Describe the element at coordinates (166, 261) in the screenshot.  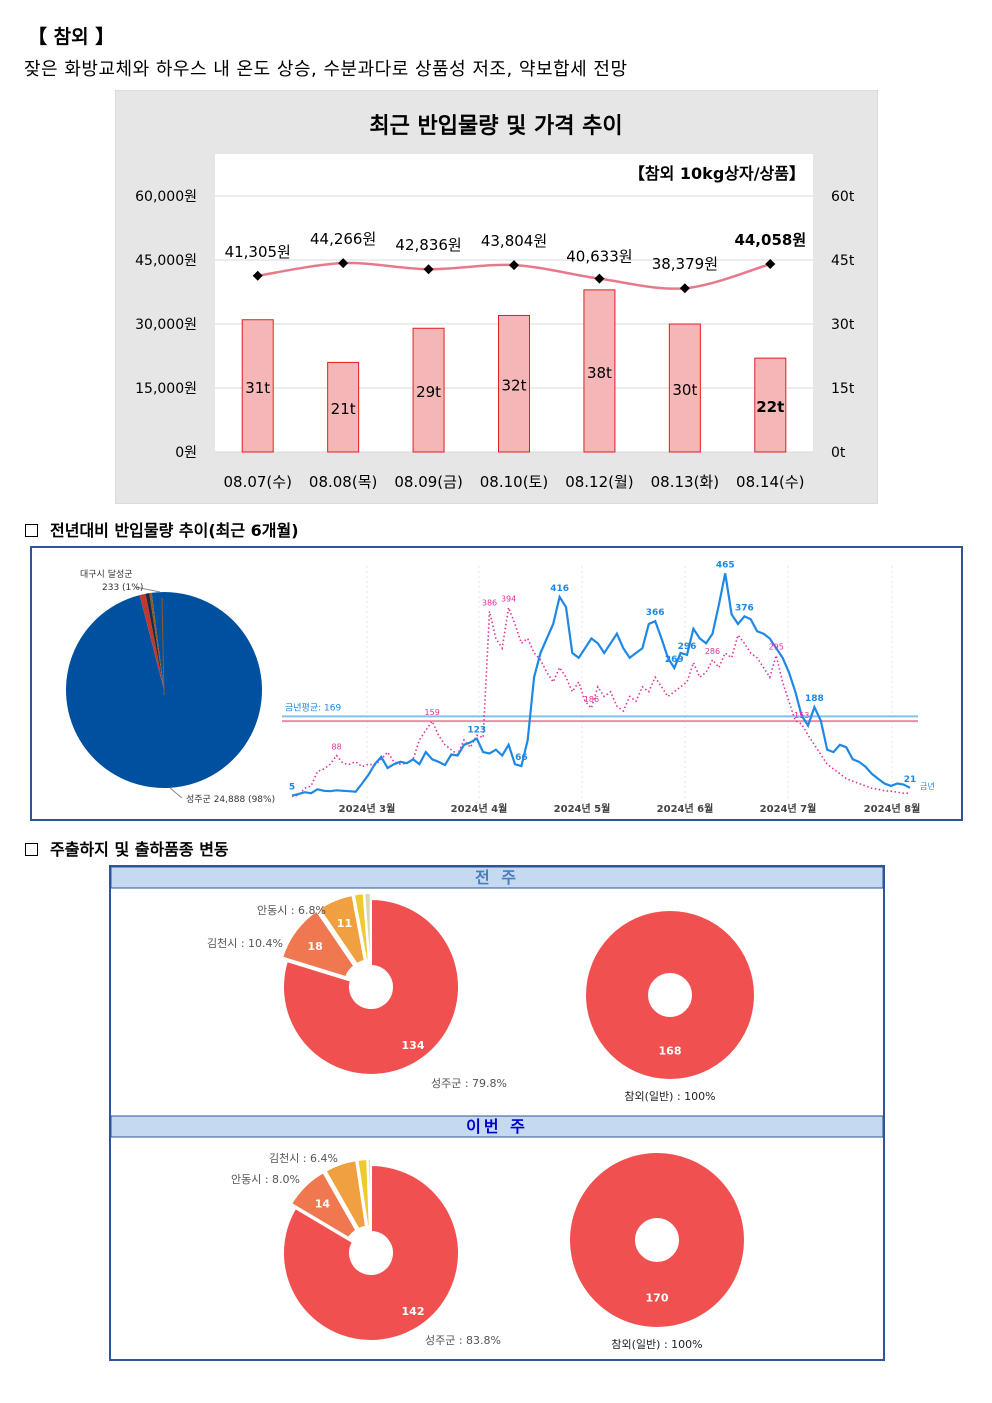
I see `left-tick-label: 45,000원` at that location.